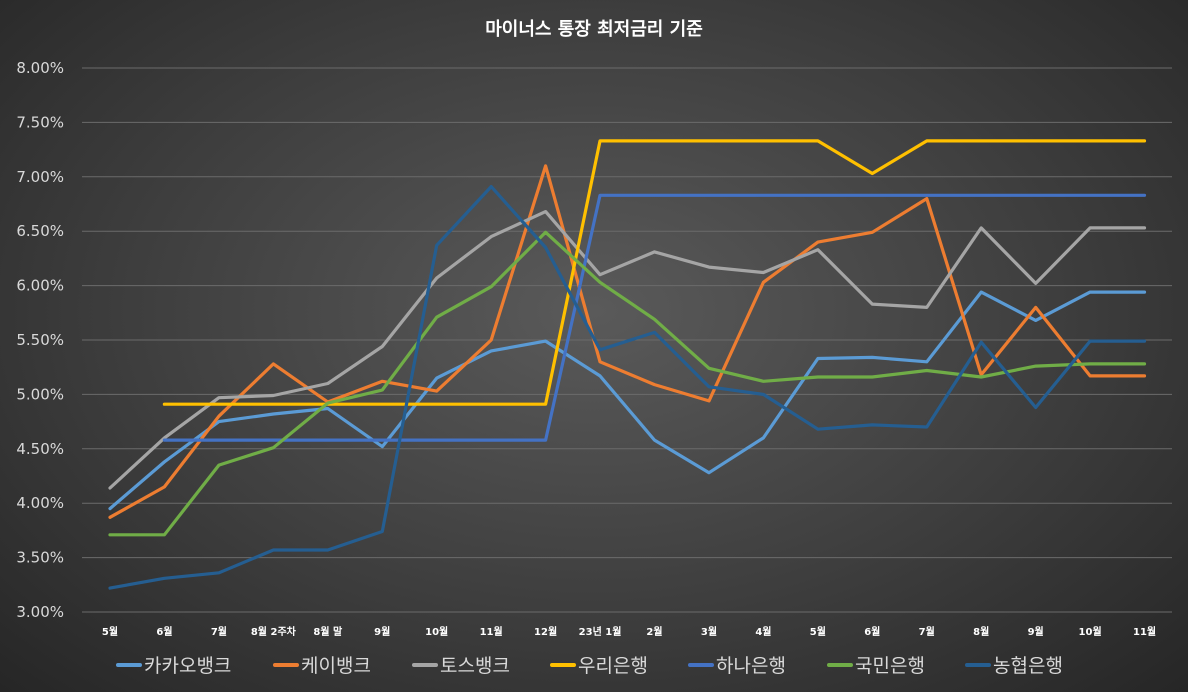 The image size is (1188, 692). Describe the element at coordinates (40, 503) in the screenshot. I see `y-tick-label: 4.00%` at that location.